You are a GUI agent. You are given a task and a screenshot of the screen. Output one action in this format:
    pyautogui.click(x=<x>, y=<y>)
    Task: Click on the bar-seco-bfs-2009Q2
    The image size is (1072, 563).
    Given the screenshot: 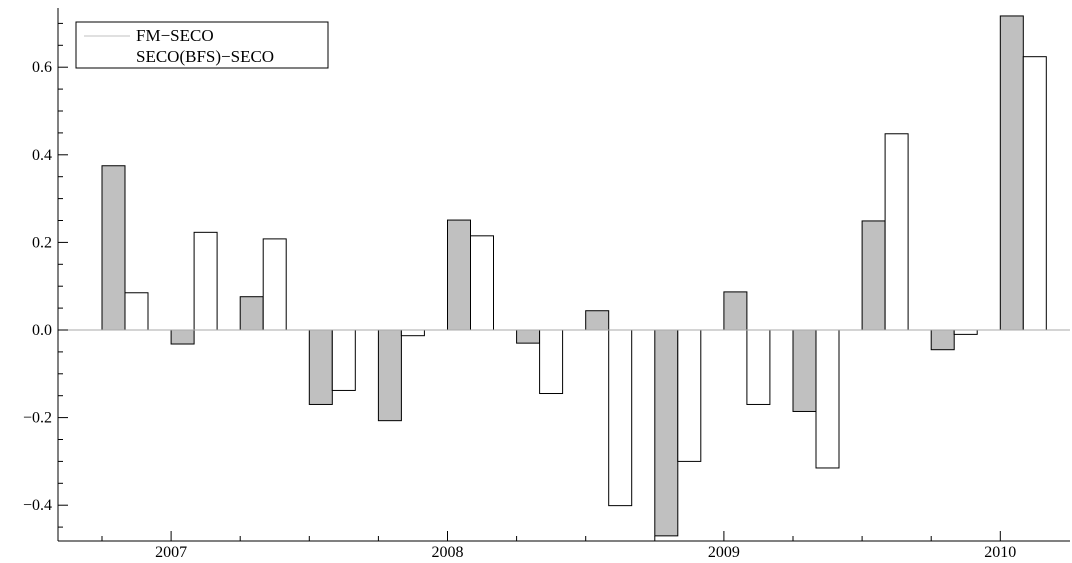 What is the action you would take?
    pyautogui.click(x=827, y=399)
    